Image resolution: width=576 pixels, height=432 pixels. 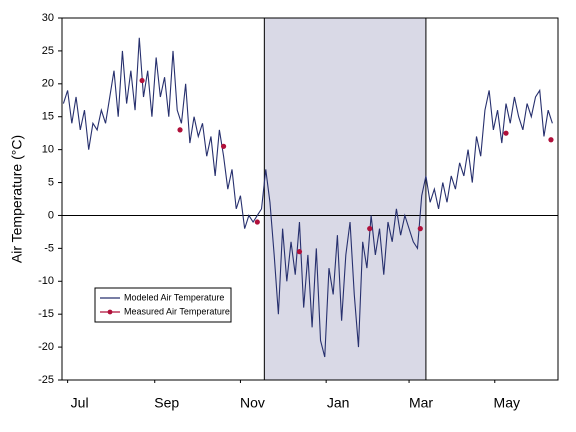 What do you see at coordinates (110, 312) in the screenshot?
I see `legend-swatch-point` at bounding box center [110, 312].